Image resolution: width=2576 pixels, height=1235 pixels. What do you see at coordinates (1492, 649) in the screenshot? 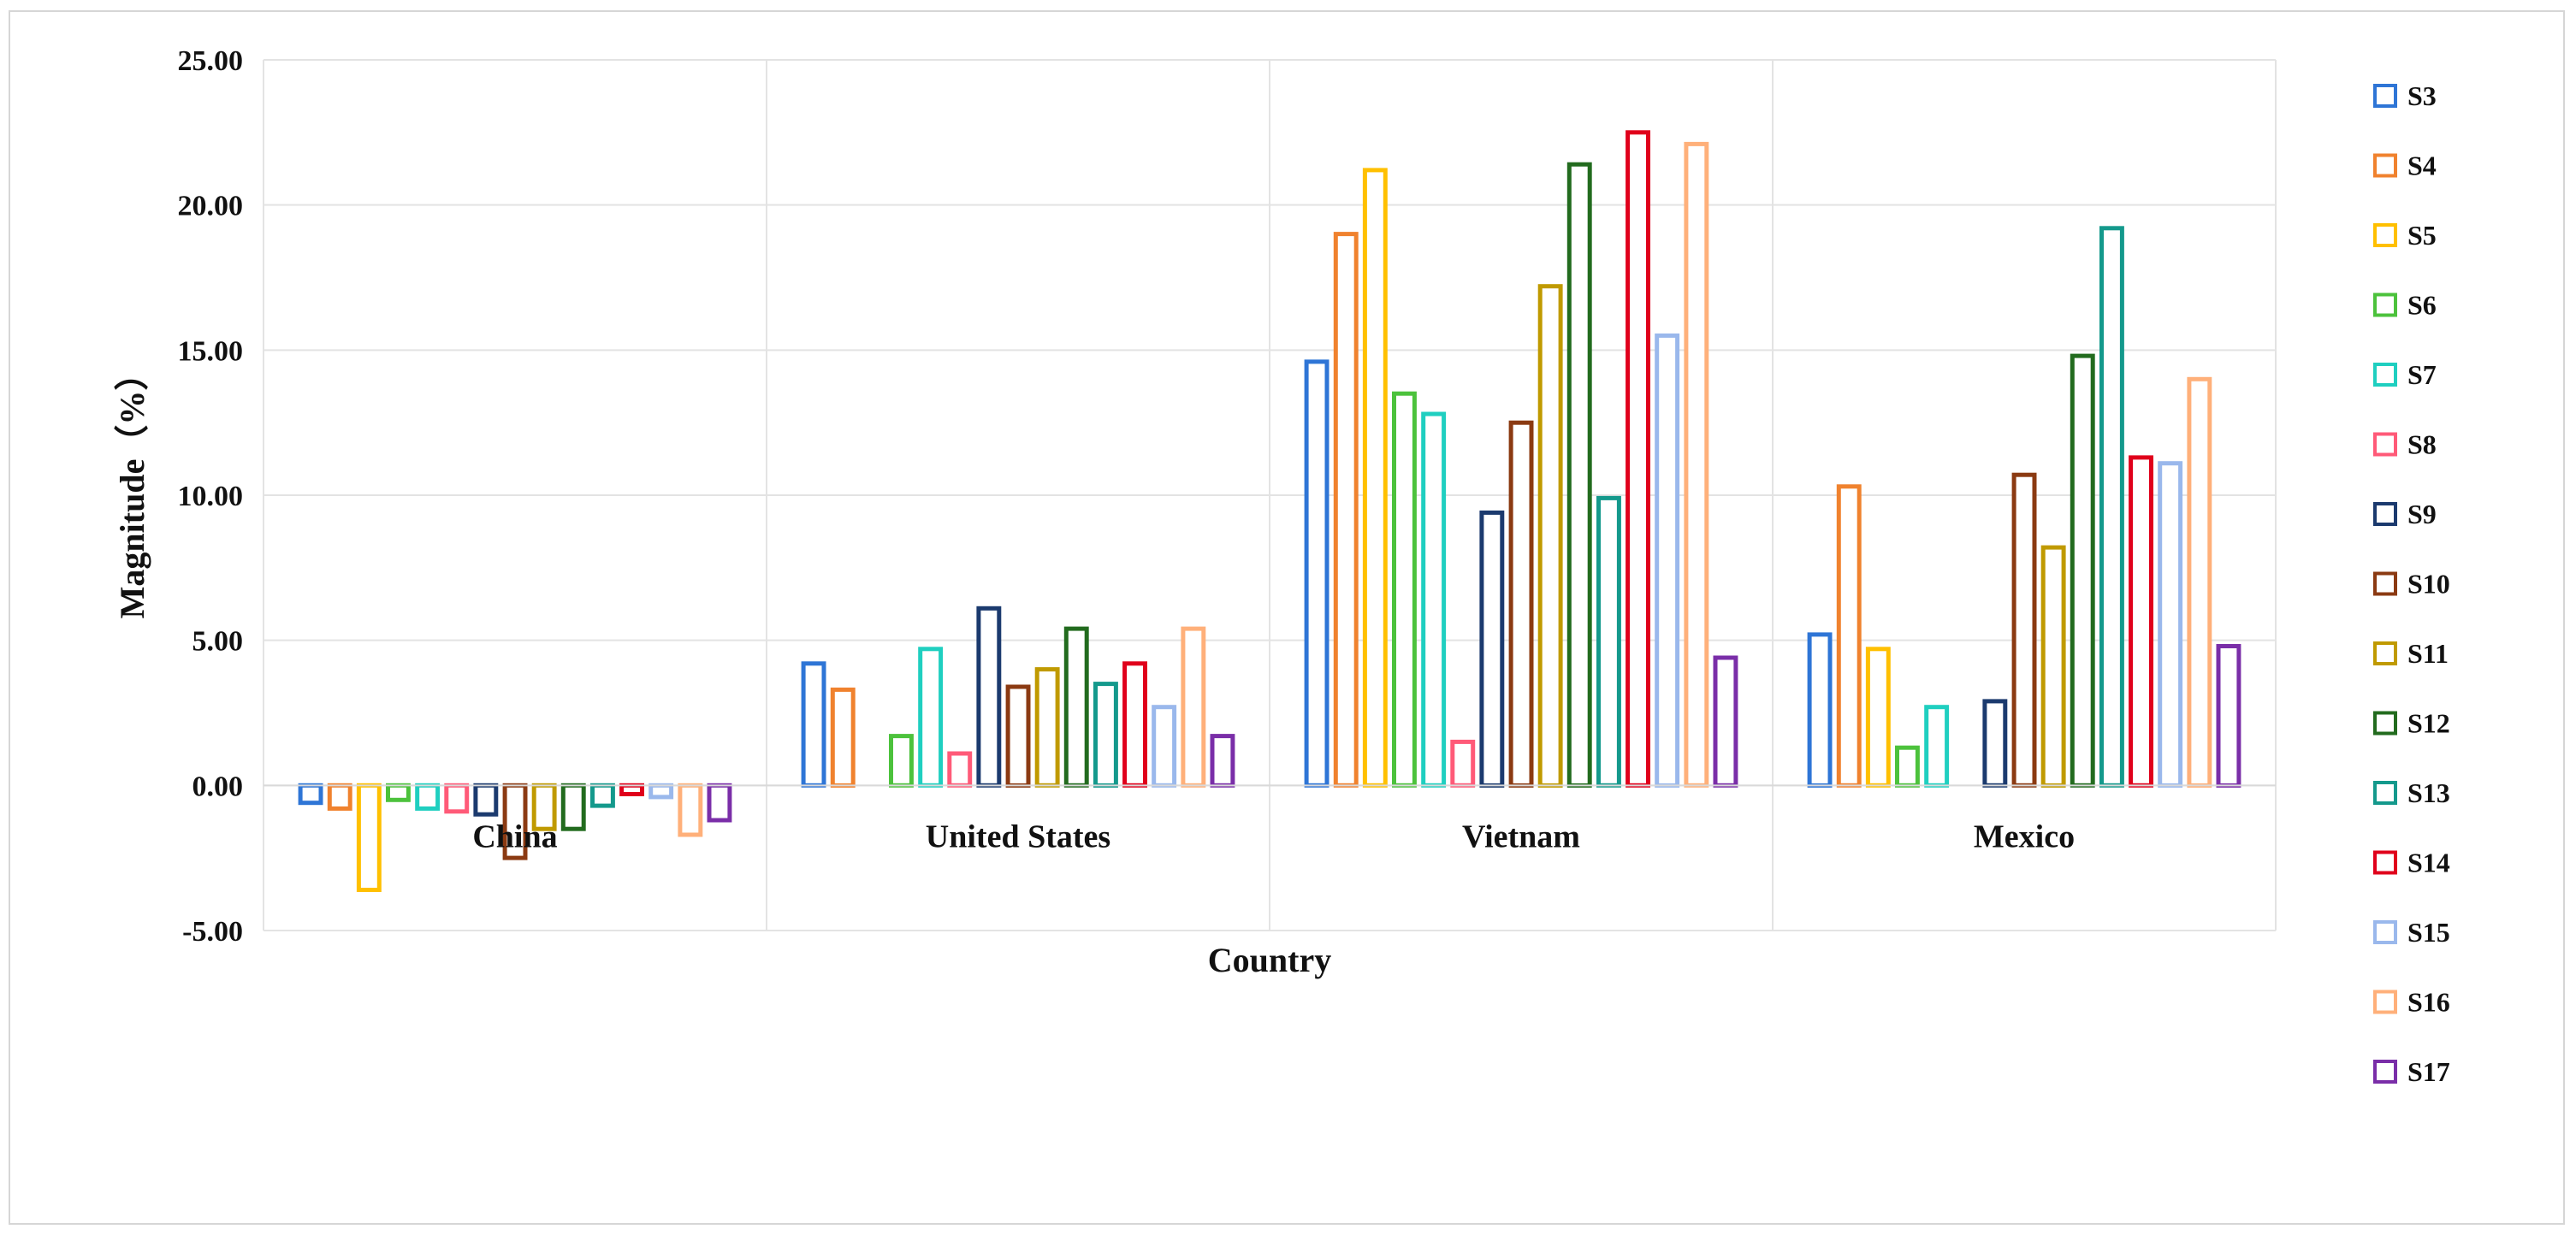
I see `bar-s9-vietnam` at bounding box center [1492, 649].